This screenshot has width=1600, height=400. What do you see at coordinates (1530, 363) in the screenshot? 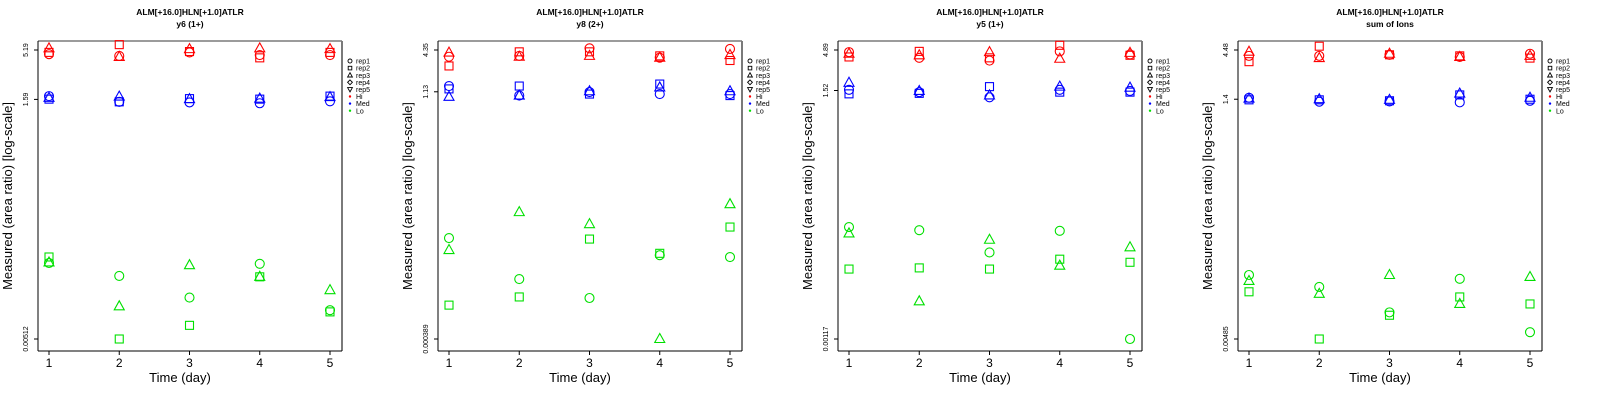
I see `x-tick-label: 5` at bounding box center [1530, 363].